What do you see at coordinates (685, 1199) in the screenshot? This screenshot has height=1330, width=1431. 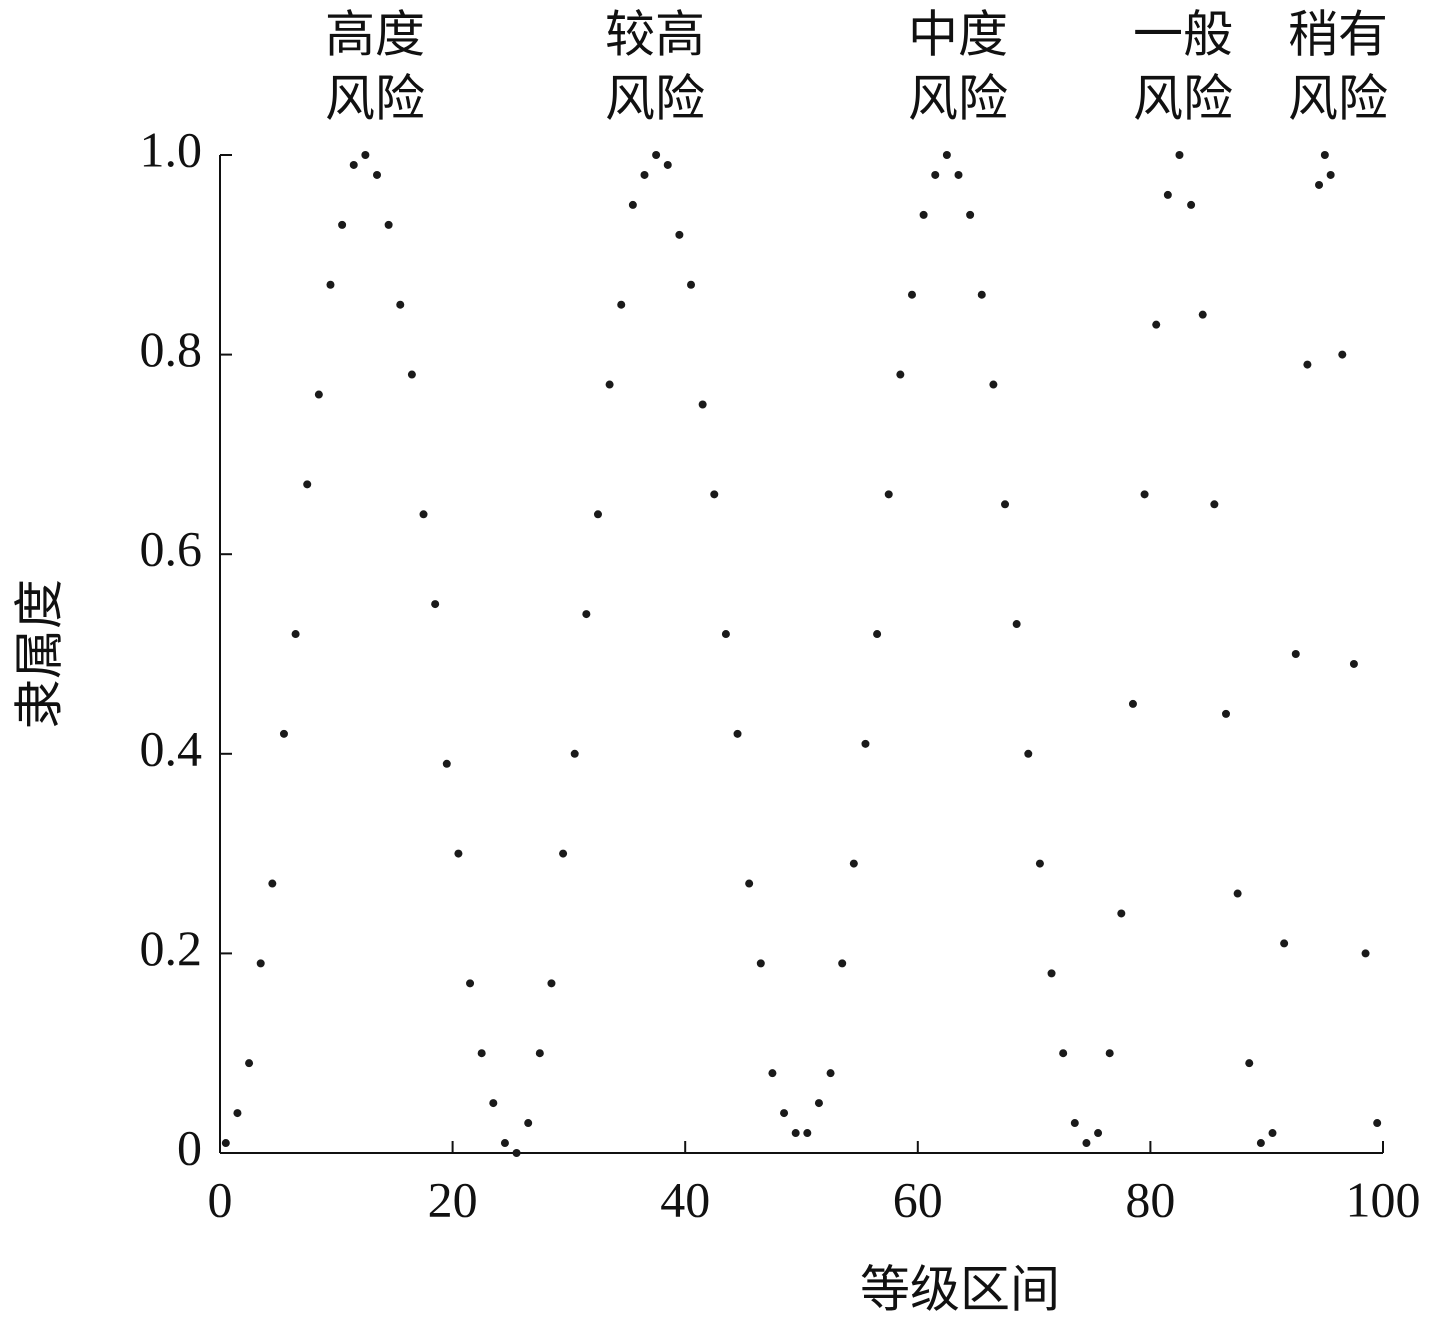 I see `x-tick-label: 40` at bounding box center [685, 1199].